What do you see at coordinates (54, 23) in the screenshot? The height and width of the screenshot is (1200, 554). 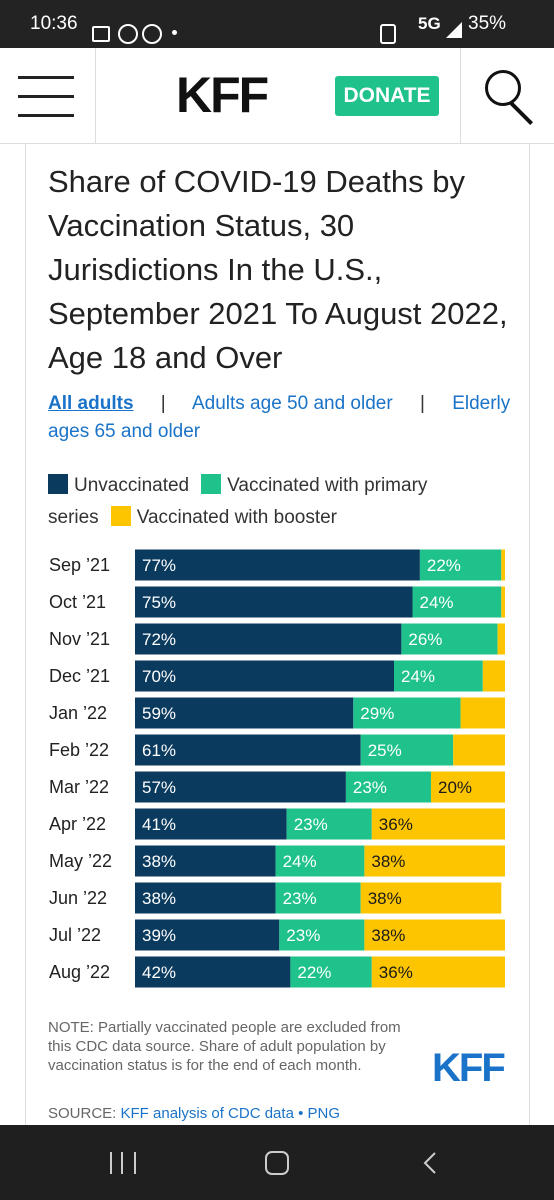 I see `clock: 10:36` at bounding box center [54, 23].